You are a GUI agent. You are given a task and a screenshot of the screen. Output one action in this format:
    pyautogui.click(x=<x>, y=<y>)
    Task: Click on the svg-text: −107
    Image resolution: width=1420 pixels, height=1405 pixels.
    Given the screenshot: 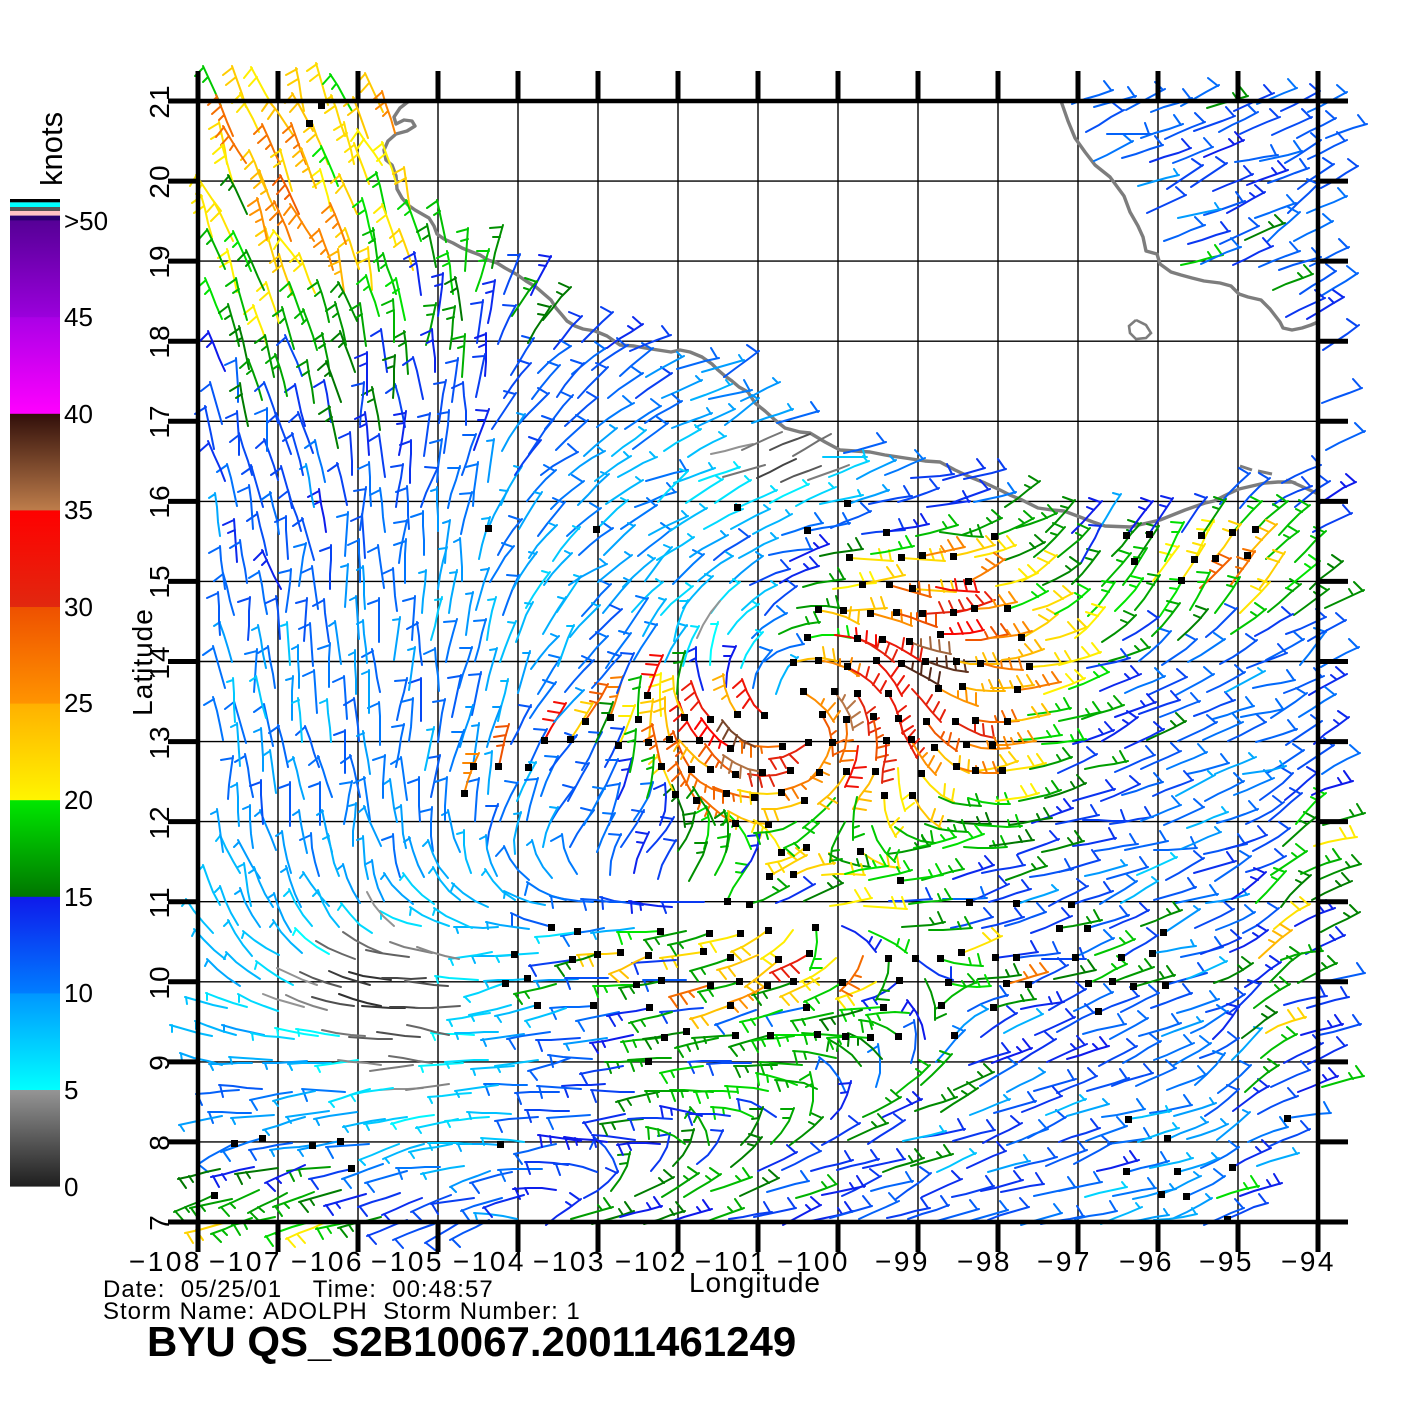 What is the action you would take?
    pyautogui.click(x=245, y=1261)
    